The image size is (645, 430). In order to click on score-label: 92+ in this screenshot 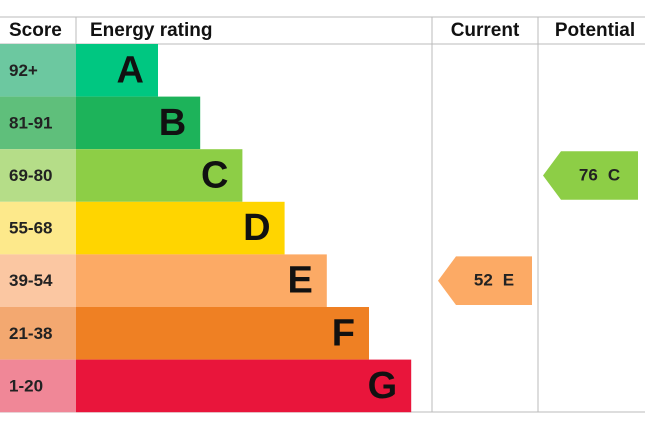, I will do `click(23, 70)`.